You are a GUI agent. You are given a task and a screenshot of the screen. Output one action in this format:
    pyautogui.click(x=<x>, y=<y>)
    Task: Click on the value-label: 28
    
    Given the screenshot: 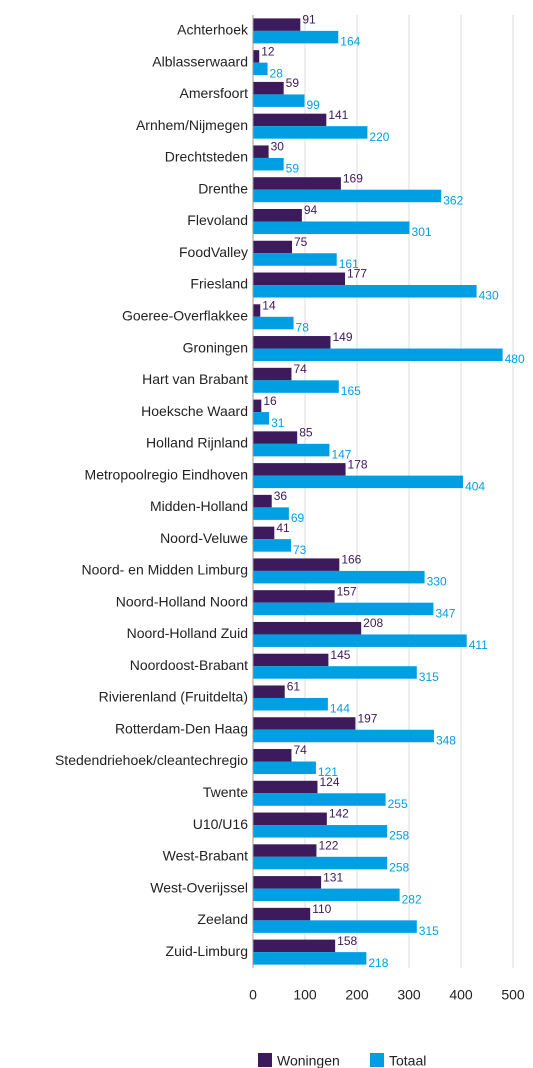 What is the action you would take?
    pyautogui.click(x=277, y=73)
    